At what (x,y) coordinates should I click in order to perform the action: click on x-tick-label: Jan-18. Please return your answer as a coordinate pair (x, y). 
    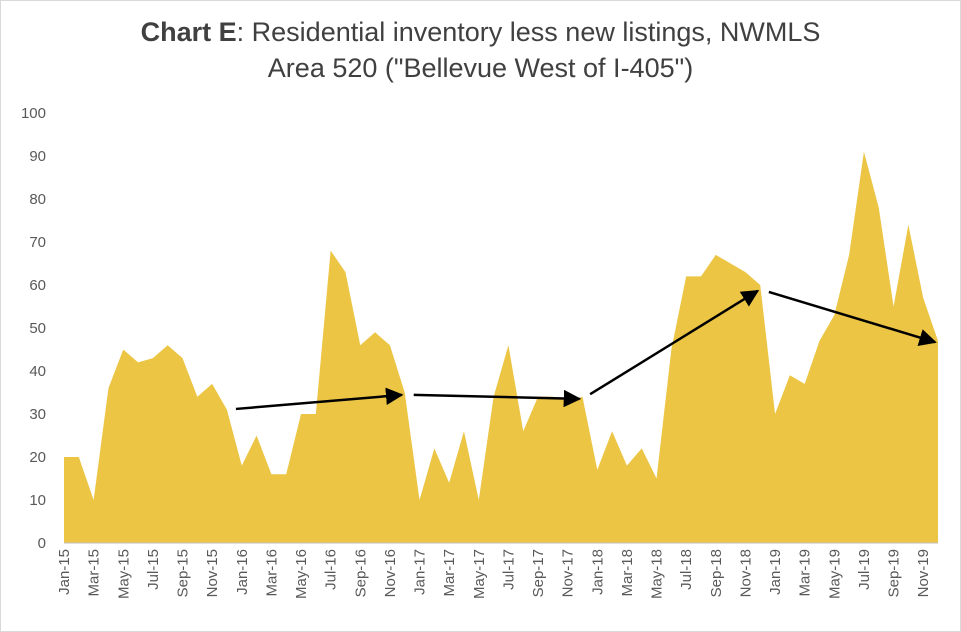
    Looking at the image, I should click on (597, 572).